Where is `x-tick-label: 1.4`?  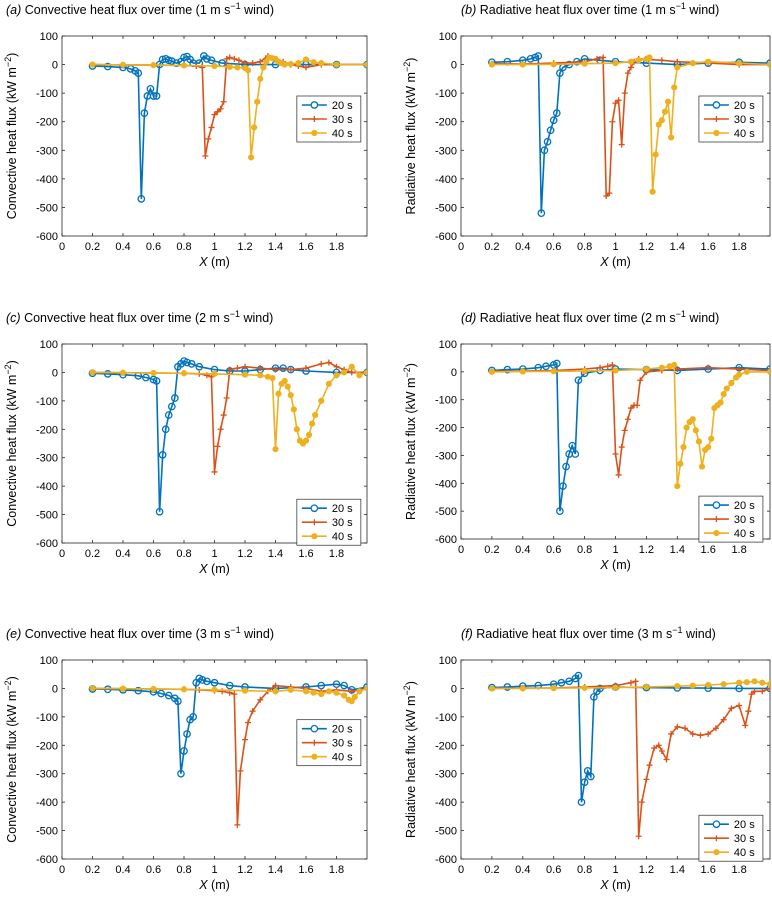 x-tick-label: 1.4 is located at coordinates (677, 550).